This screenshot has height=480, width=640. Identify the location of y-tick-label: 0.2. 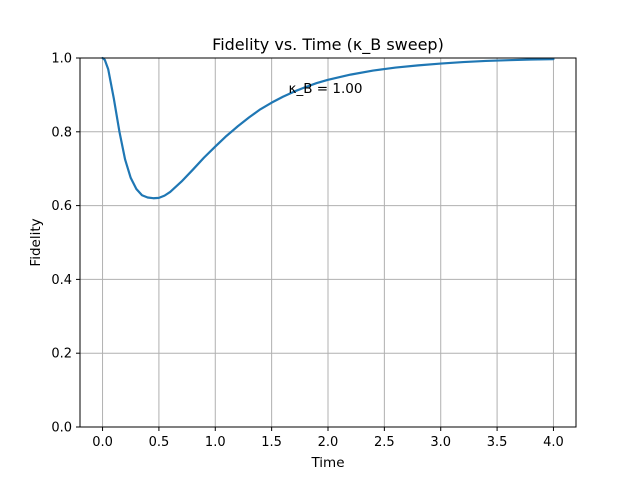
(61, 354).